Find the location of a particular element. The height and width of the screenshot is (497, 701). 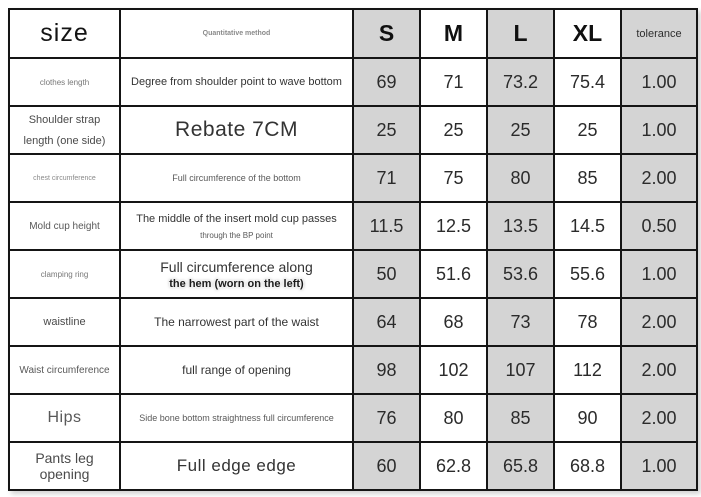

row-label: clamping ring is located at coordinates (64, 274).